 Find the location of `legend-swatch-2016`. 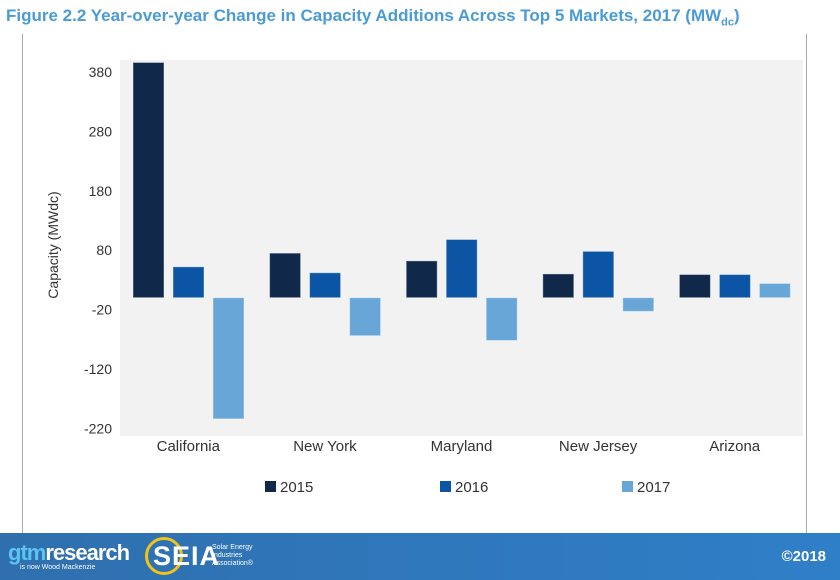

legend-swatch-2016 is located at coordinates (445, 486).